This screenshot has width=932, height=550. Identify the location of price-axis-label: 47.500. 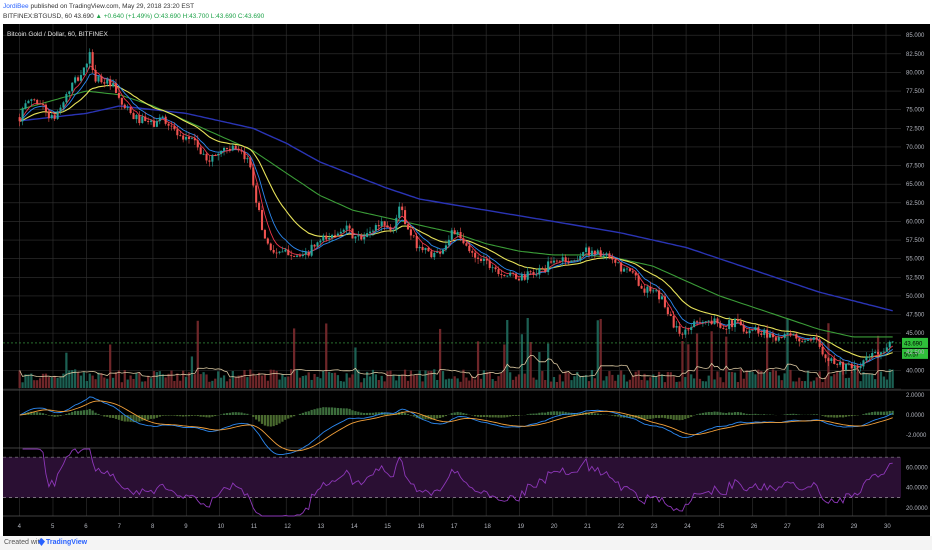
(915, 316).